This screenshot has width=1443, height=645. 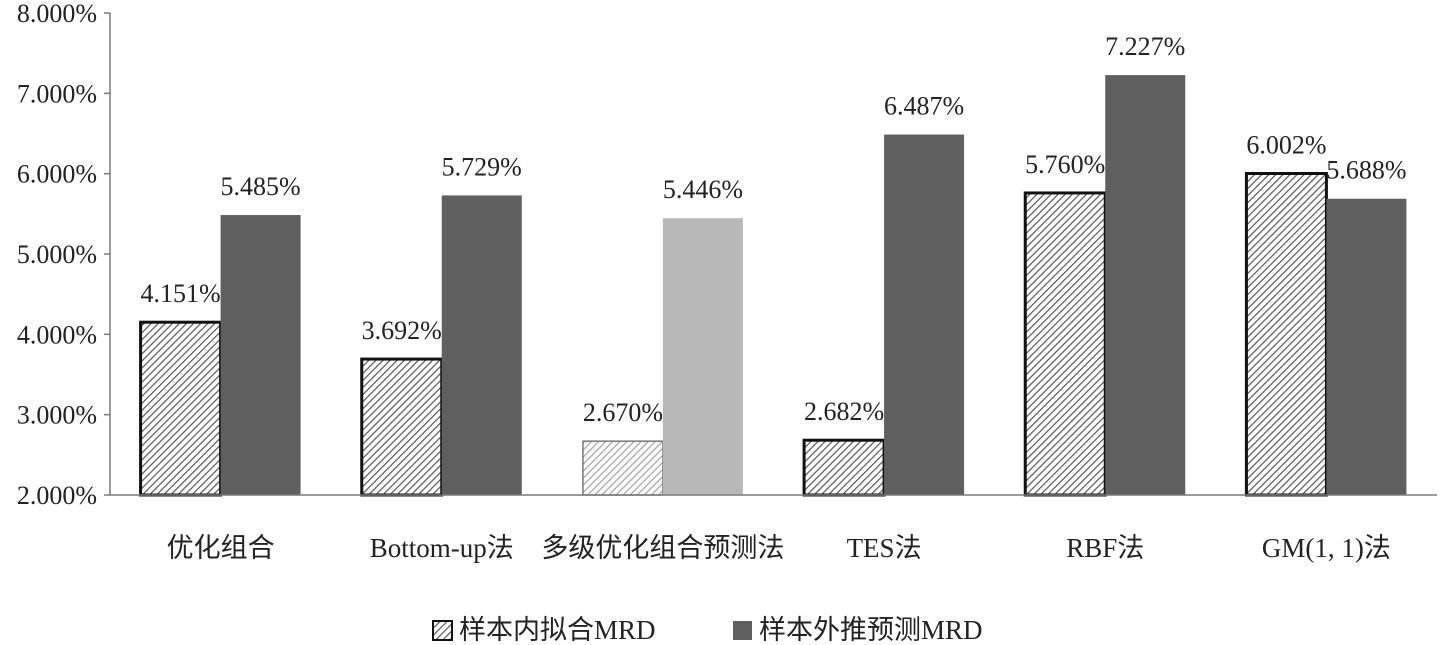 What do you see at coordinates (442, 630) in the screenshot?
I see `legend-swatch-in-sample` at bounding box center [442, 630].